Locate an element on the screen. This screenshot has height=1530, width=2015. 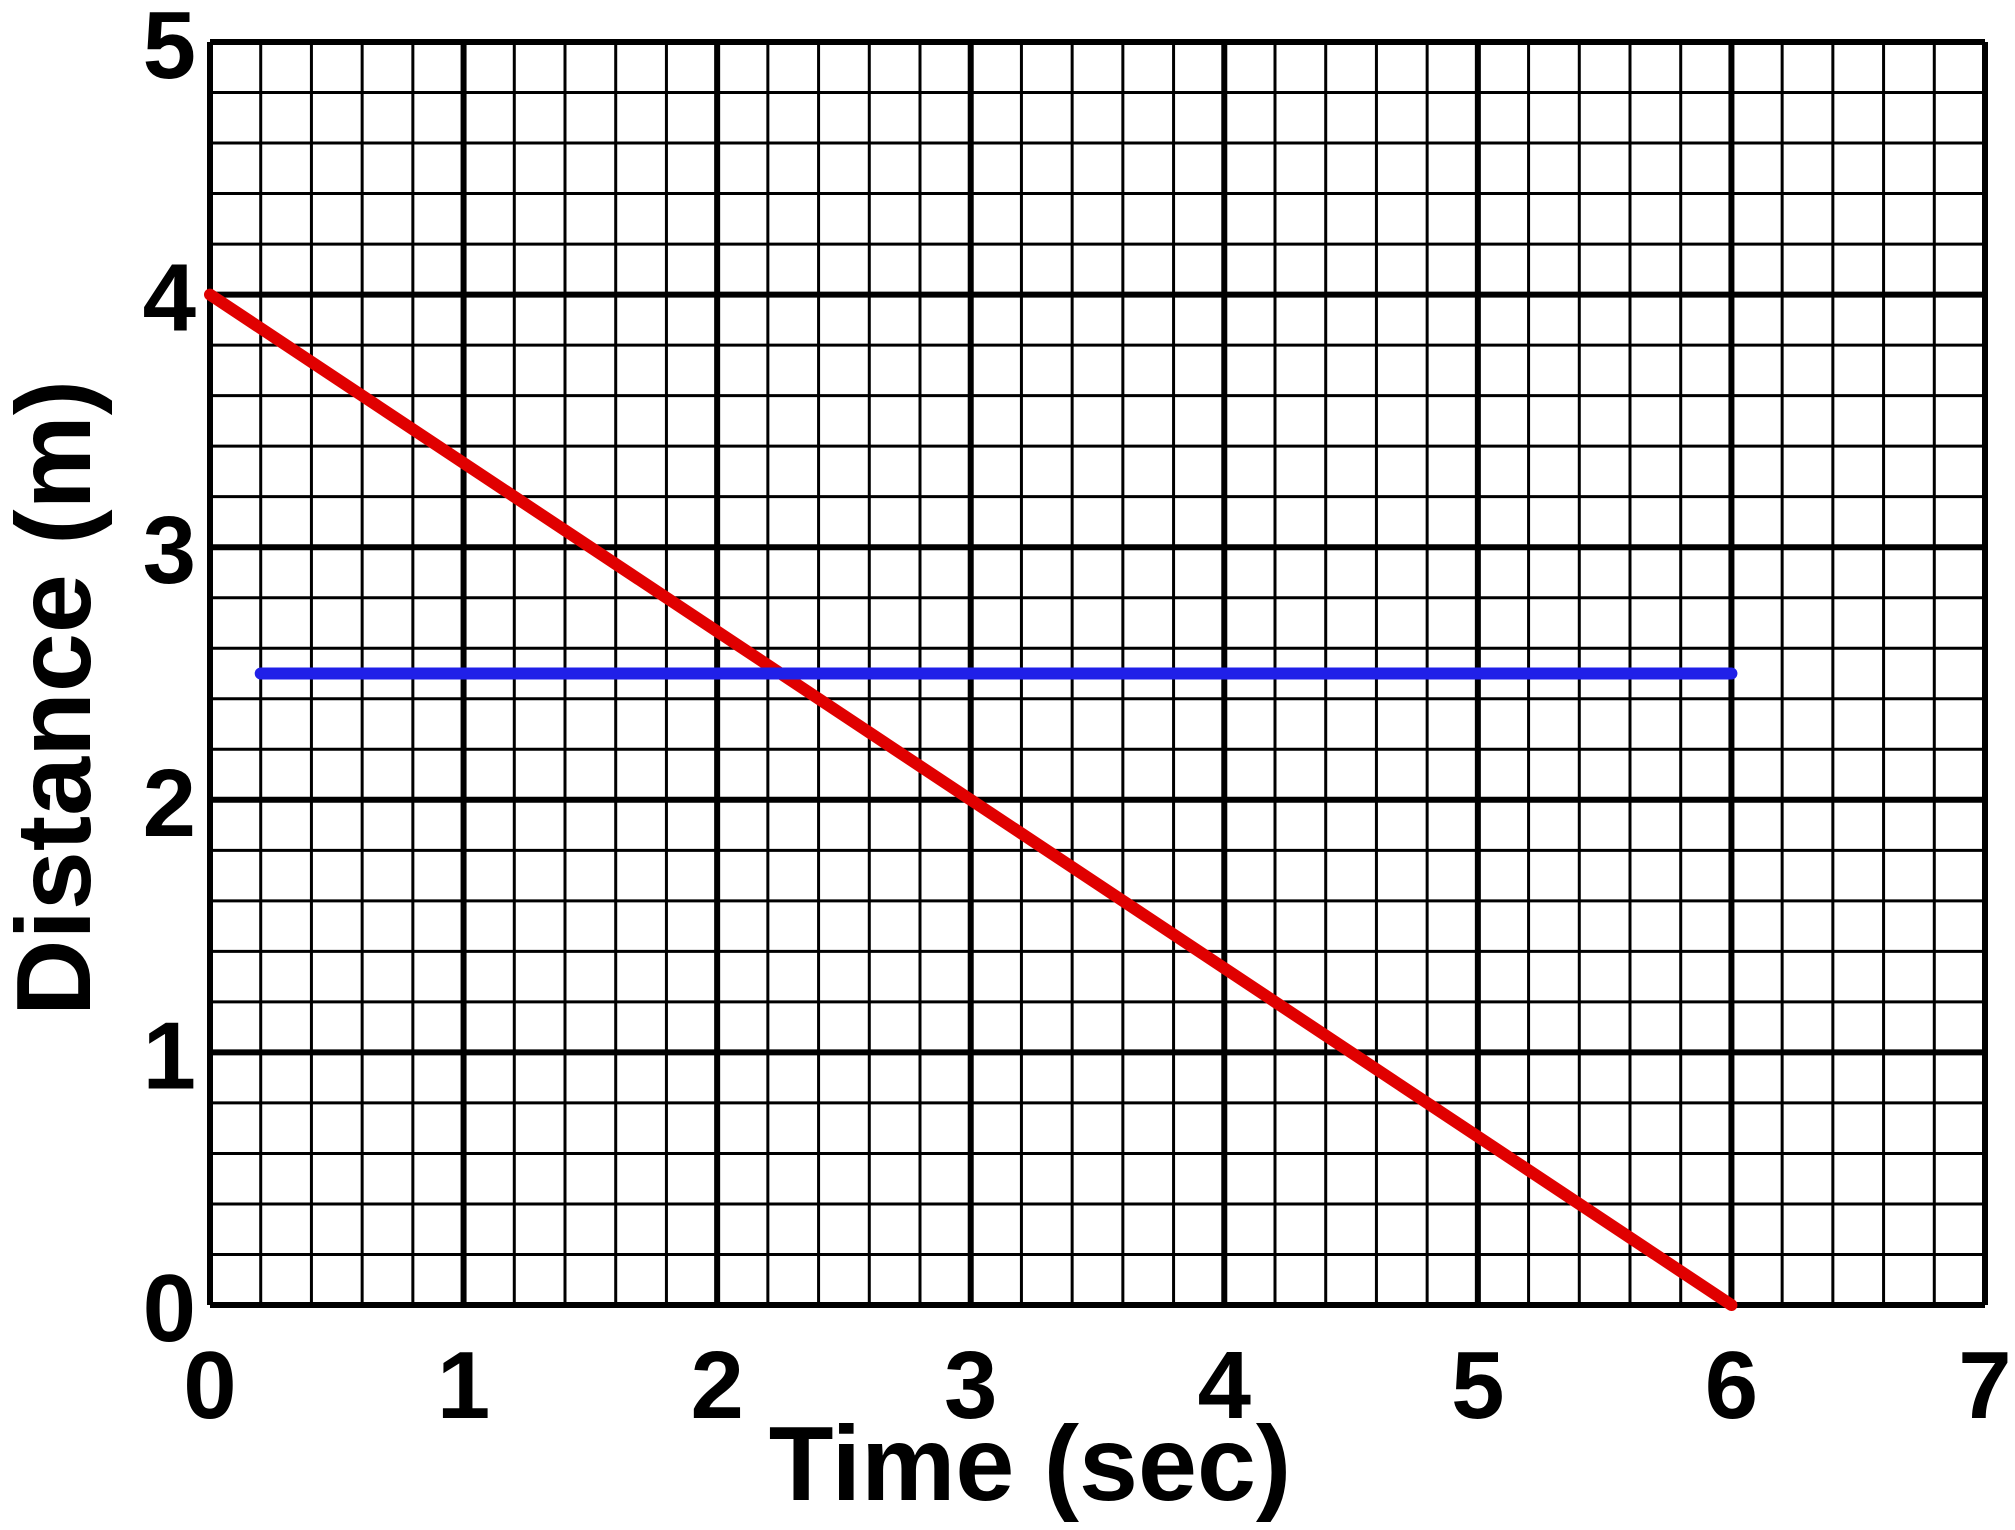
x-axis-title: Time (sec) is located at coordinates (1030, 1464).